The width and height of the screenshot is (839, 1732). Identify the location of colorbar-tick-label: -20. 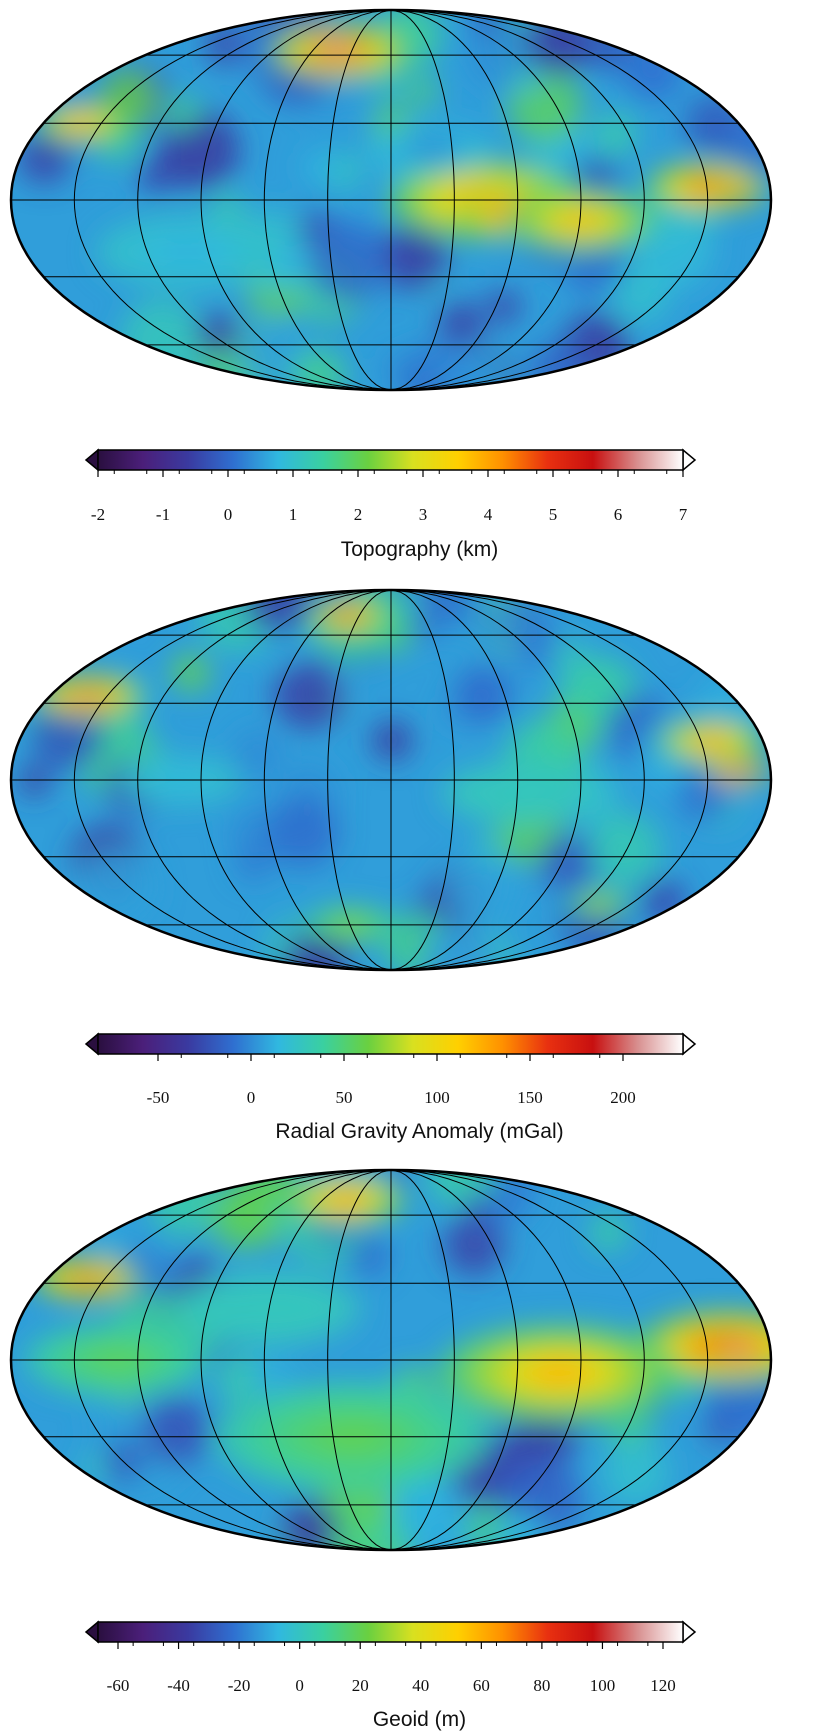
(239, 1685).